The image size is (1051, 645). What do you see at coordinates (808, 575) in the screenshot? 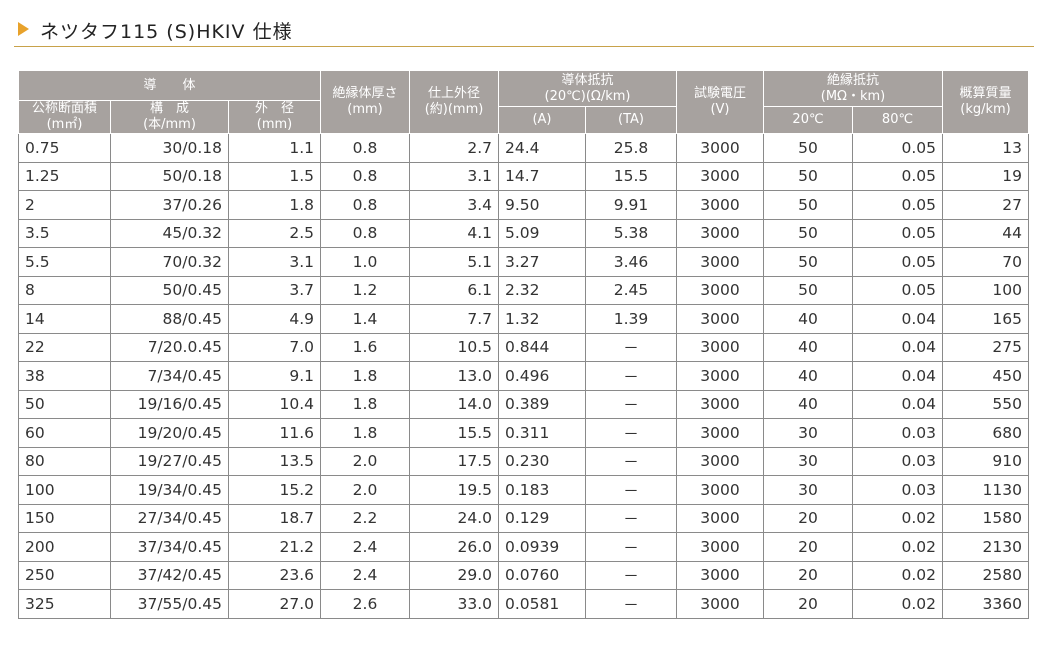
I see `cell-res-20c: 20` at bounding box center [808, 575].